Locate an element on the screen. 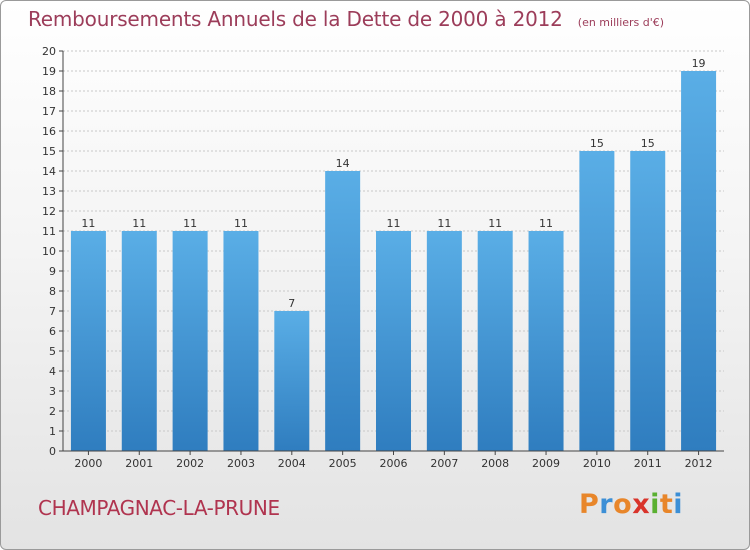  y-tick-label: 2 is located at coordinates (52, 411).